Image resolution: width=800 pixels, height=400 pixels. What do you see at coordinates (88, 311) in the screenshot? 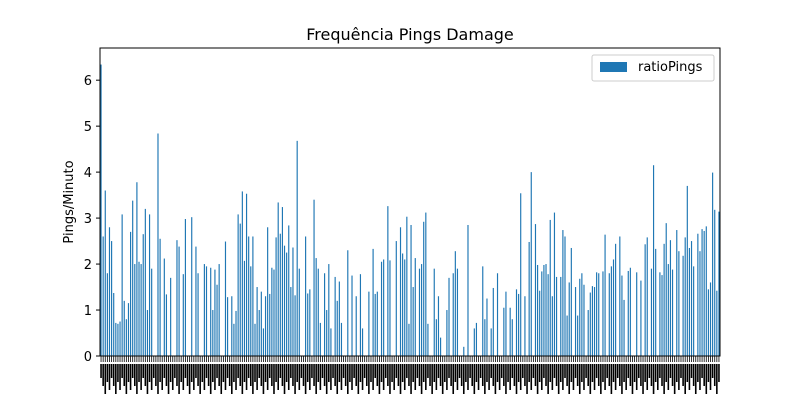
I see `y-tick-label: 1` at bounding box center [88, 311].